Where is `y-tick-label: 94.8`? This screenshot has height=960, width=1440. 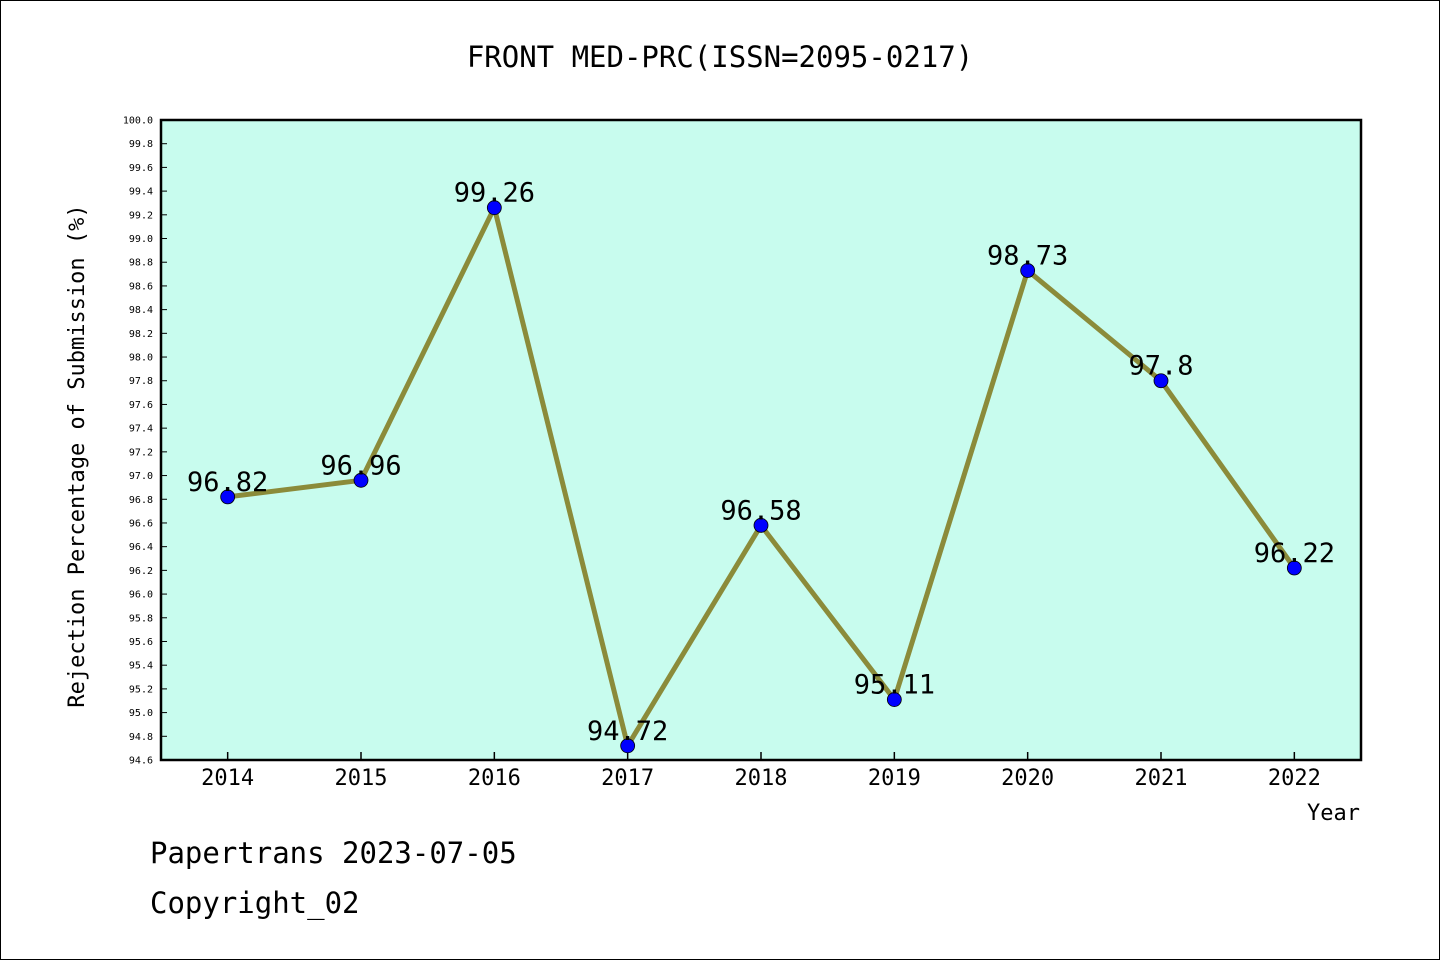 y-tick-label: 94.8 is located at coordinates (141, 737).